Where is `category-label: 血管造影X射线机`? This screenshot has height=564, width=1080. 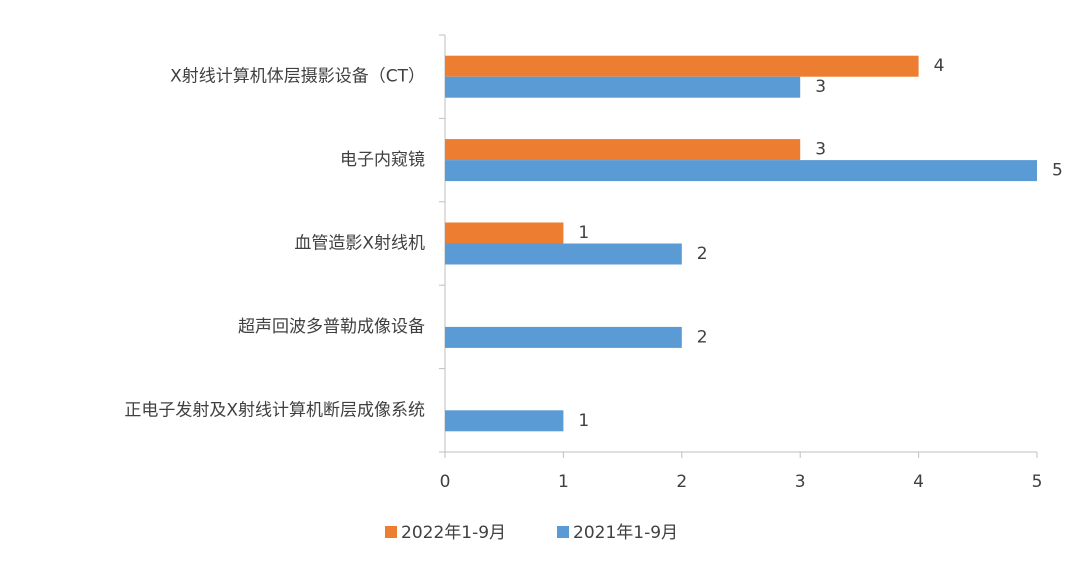 category-label: 血管造影X射线机 is located at coordinates (359, 244).